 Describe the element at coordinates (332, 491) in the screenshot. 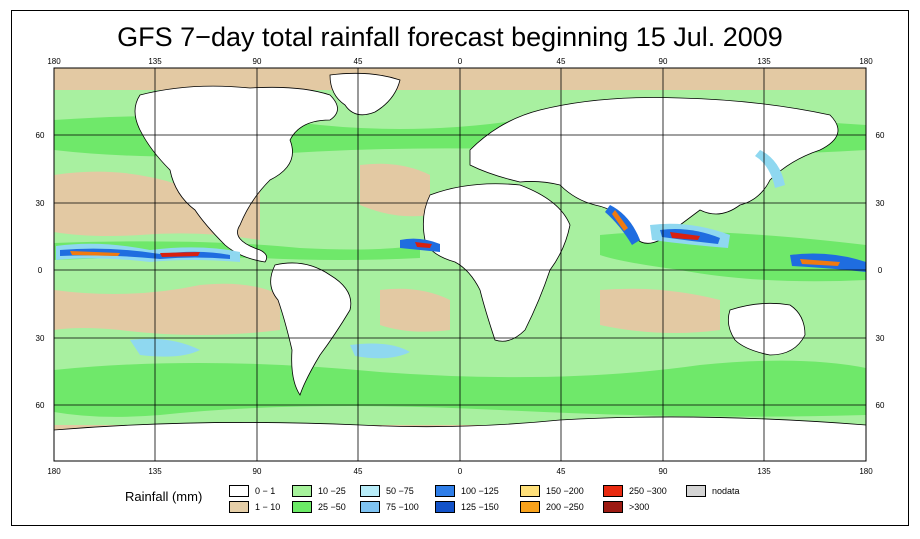

I see `legend-label: 10 −25` at that location.